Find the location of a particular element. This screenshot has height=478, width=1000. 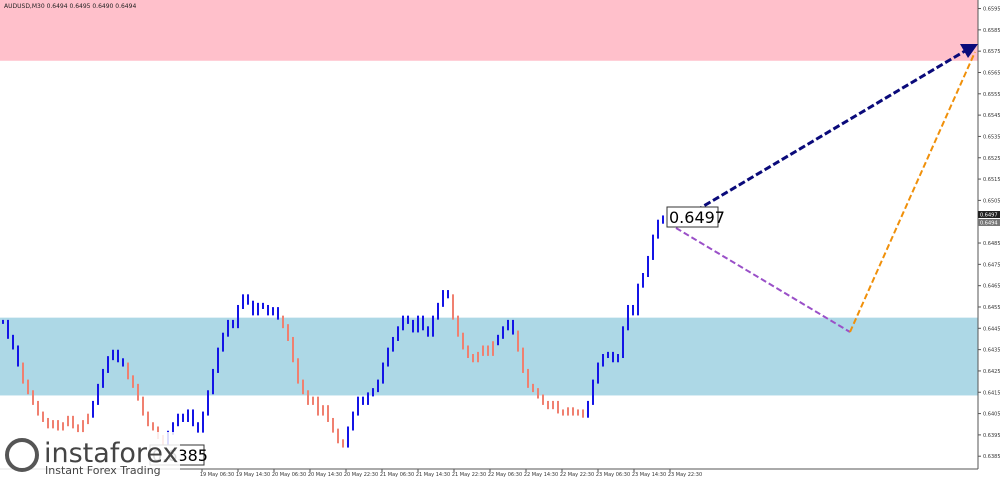

y-tick-label: 0.6475 is located at coordinates (991, 265).